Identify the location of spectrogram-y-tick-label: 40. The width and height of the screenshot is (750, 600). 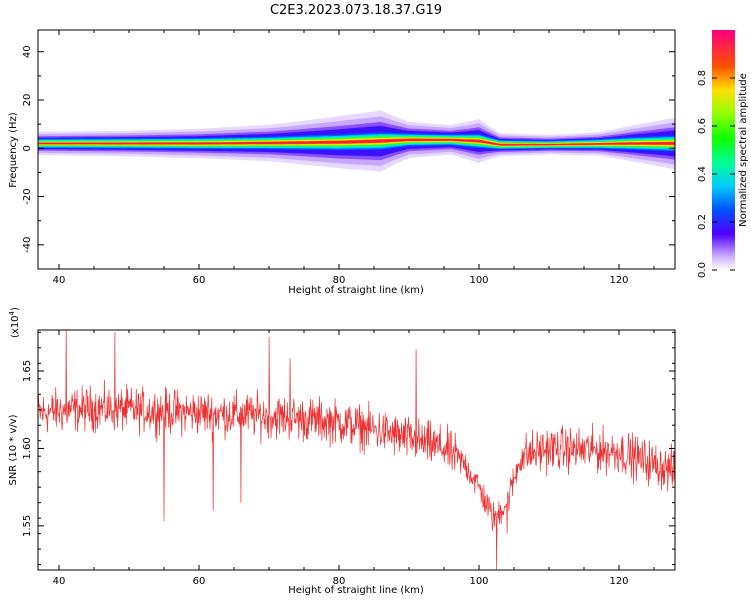
(27, 51).